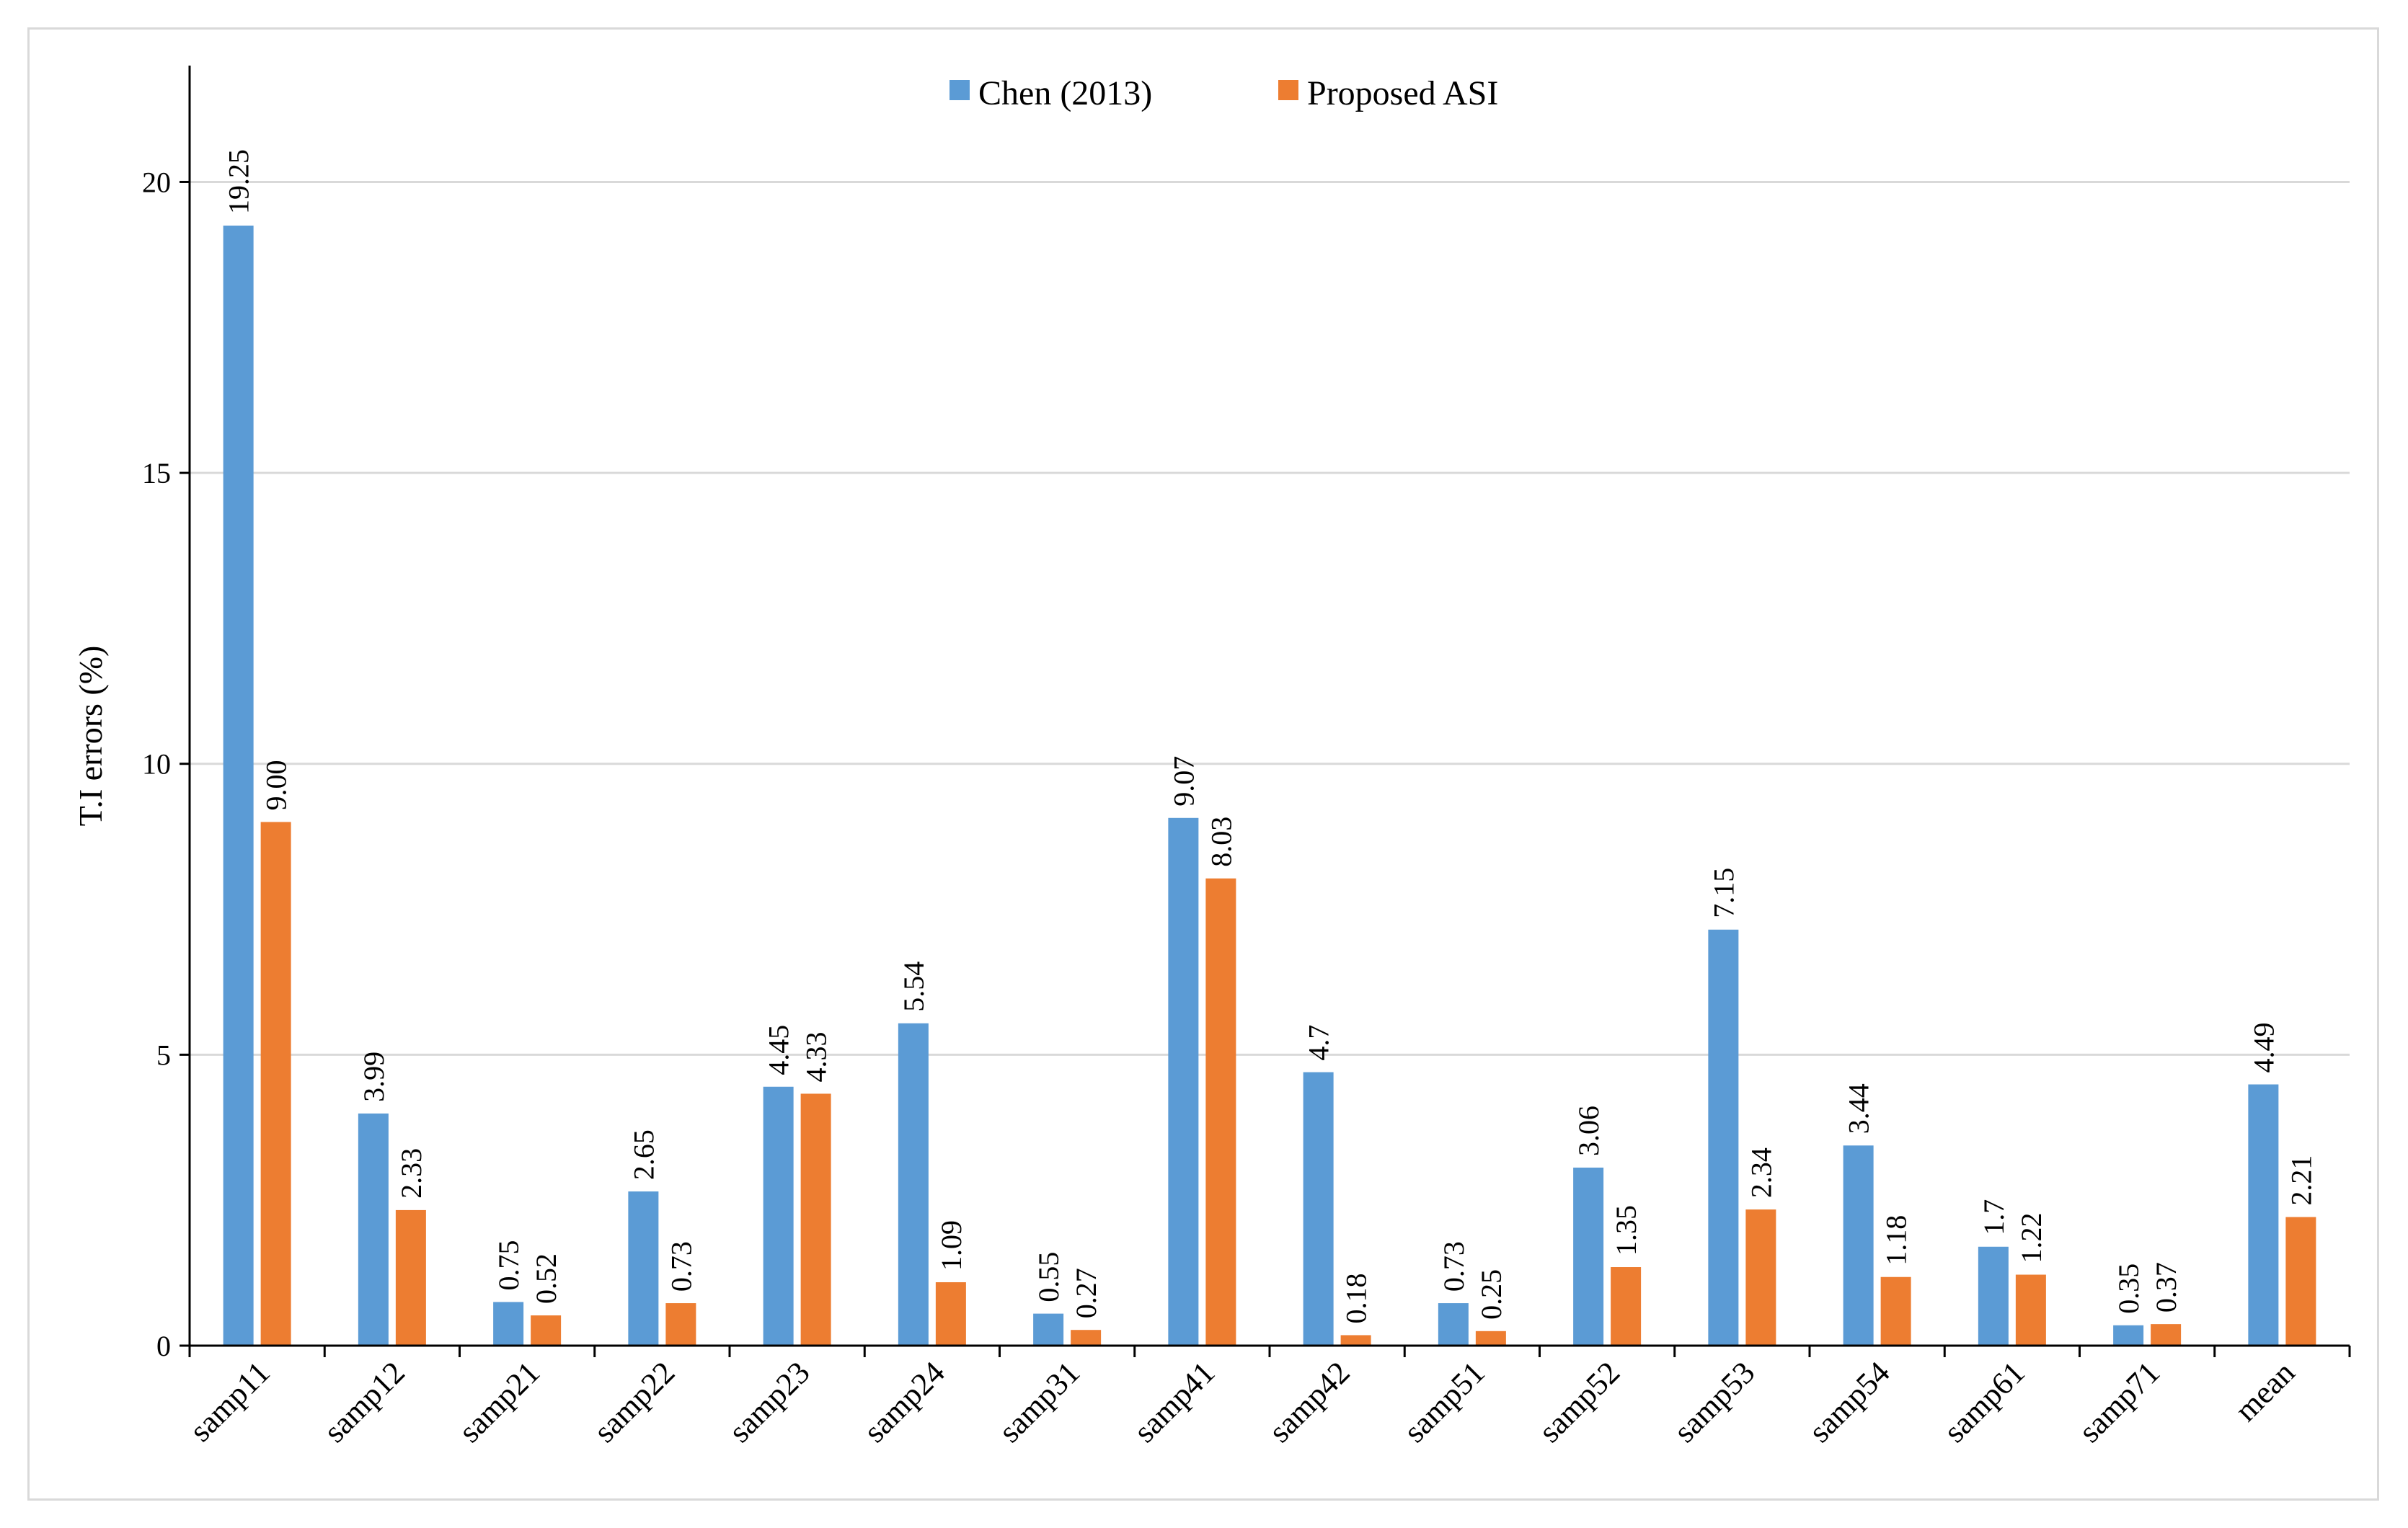 The width and height of the screenshot is (2408, 1528). What do you see at coordinates (1714, 1401) in the screenshot?
I see `x-category-label: samp53` at bounding box center [1714, 1401].